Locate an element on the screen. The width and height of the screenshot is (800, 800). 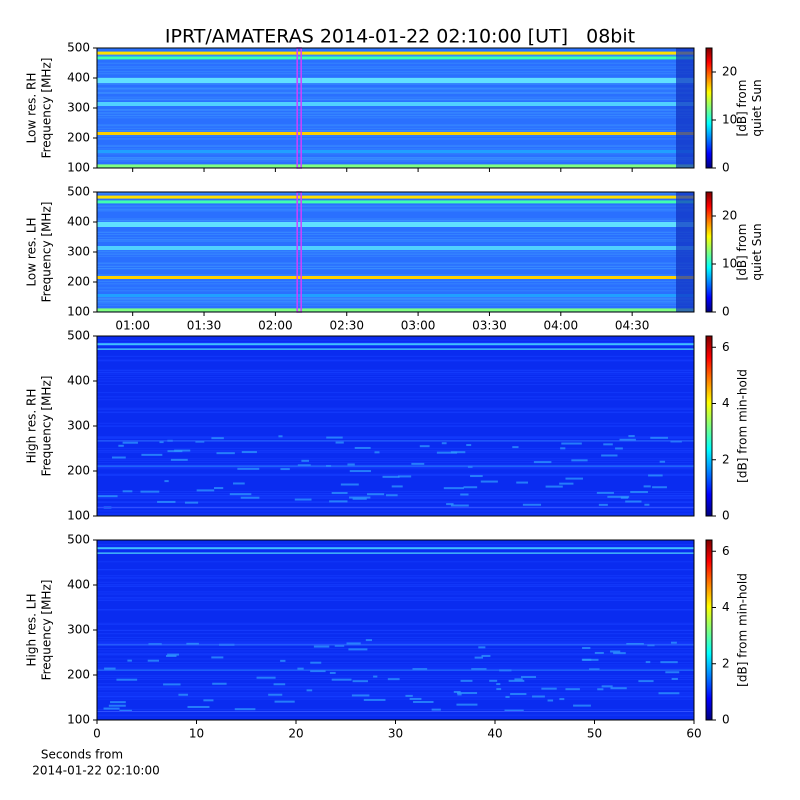
y-tick-label: 100 is located at coordinates (78, 720).